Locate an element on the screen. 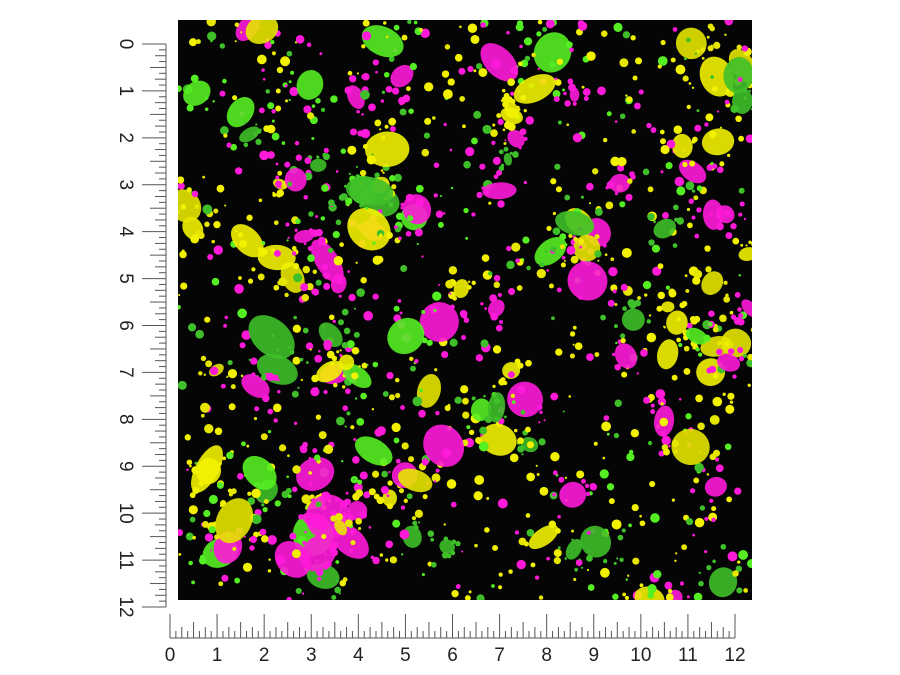  ruler-label: 4 is located at coordinates (125, 231).